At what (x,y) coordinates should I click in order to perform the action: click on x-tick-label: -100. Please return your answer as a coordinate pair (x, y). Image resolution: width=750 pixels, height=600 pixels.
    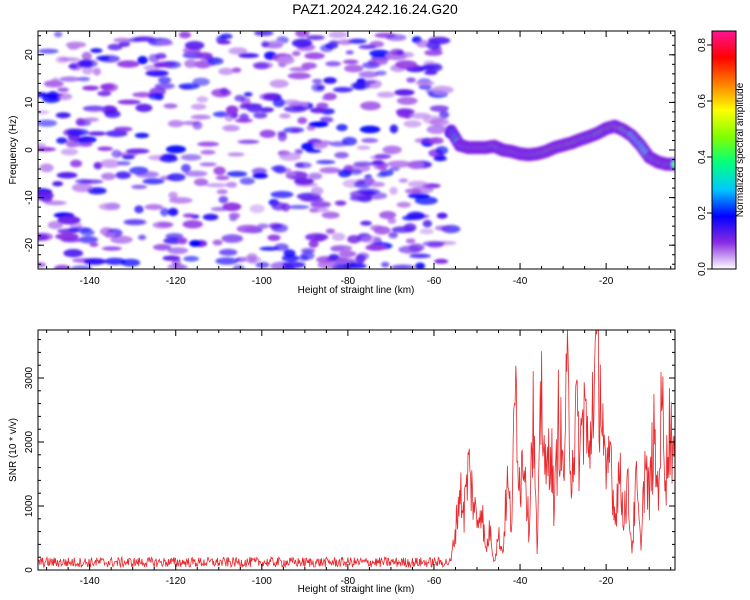
    Looking at the image, I should click on (262, 581).